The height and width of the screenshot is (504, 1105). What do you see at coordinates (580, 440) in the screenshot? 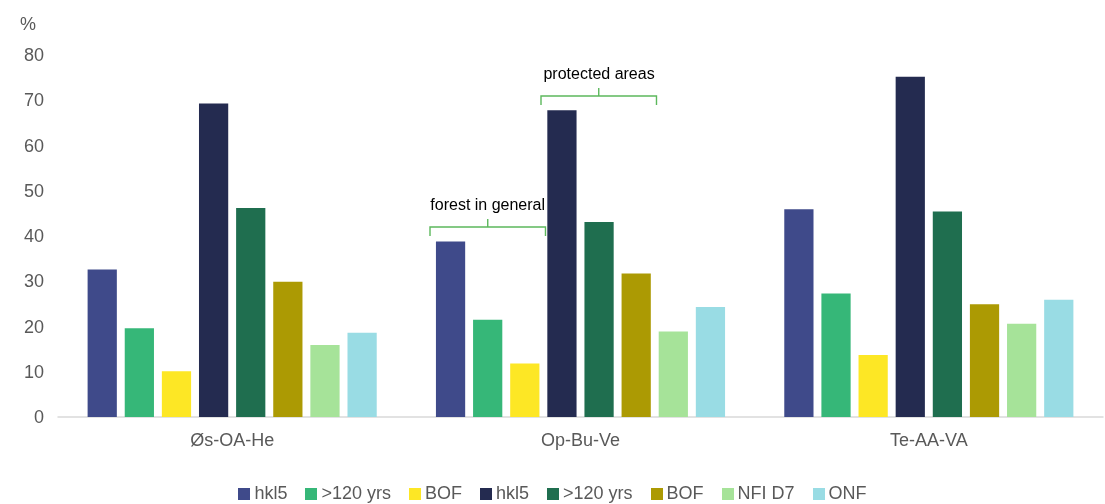
I see `x-tick-label: Op-Bu-Ve` at bounding box center [580, 440].